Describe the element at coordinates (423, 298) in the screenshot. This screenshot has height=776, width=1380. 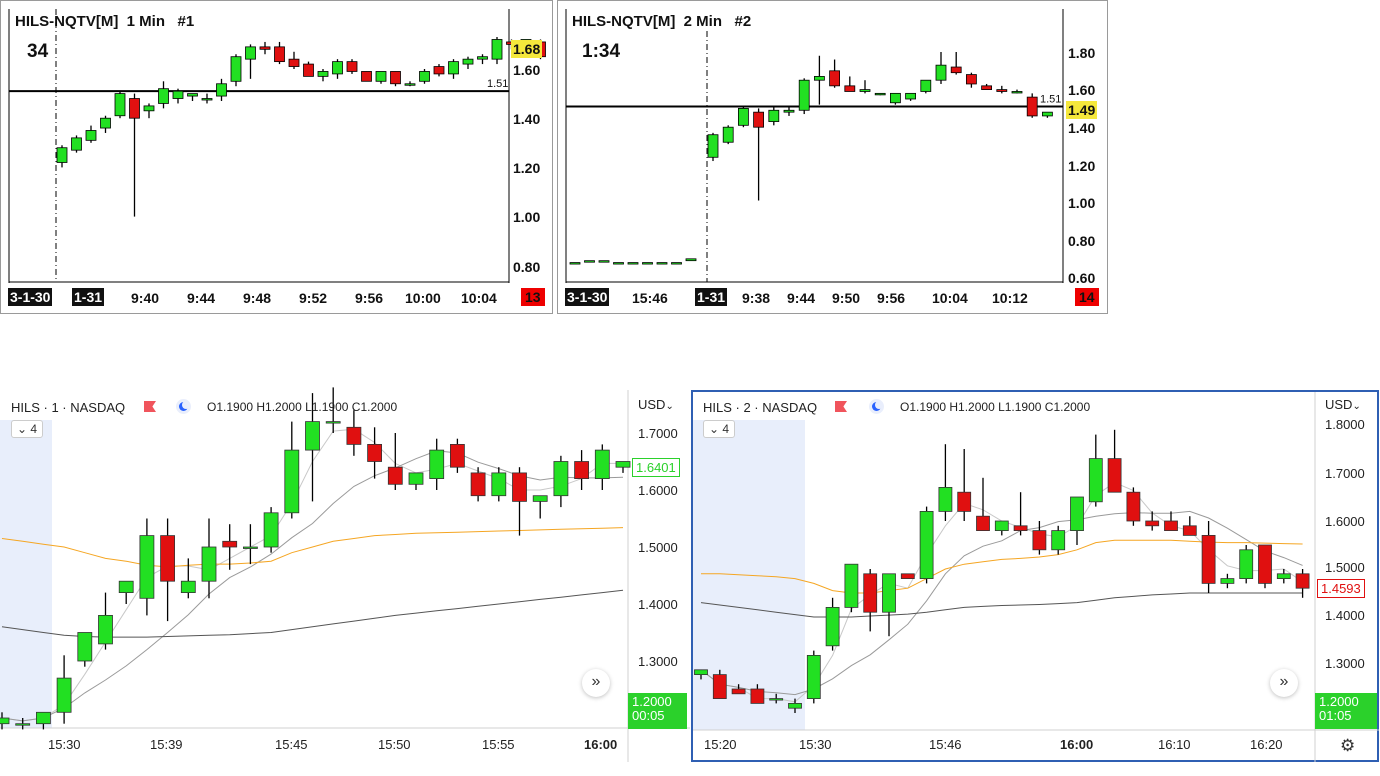
I see `x-label: 10:00` at that location.